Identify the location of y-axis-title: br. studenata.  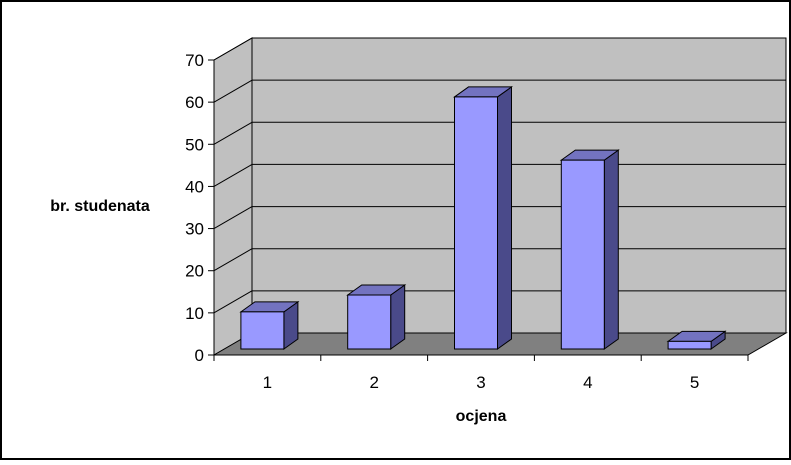
(100, 206).